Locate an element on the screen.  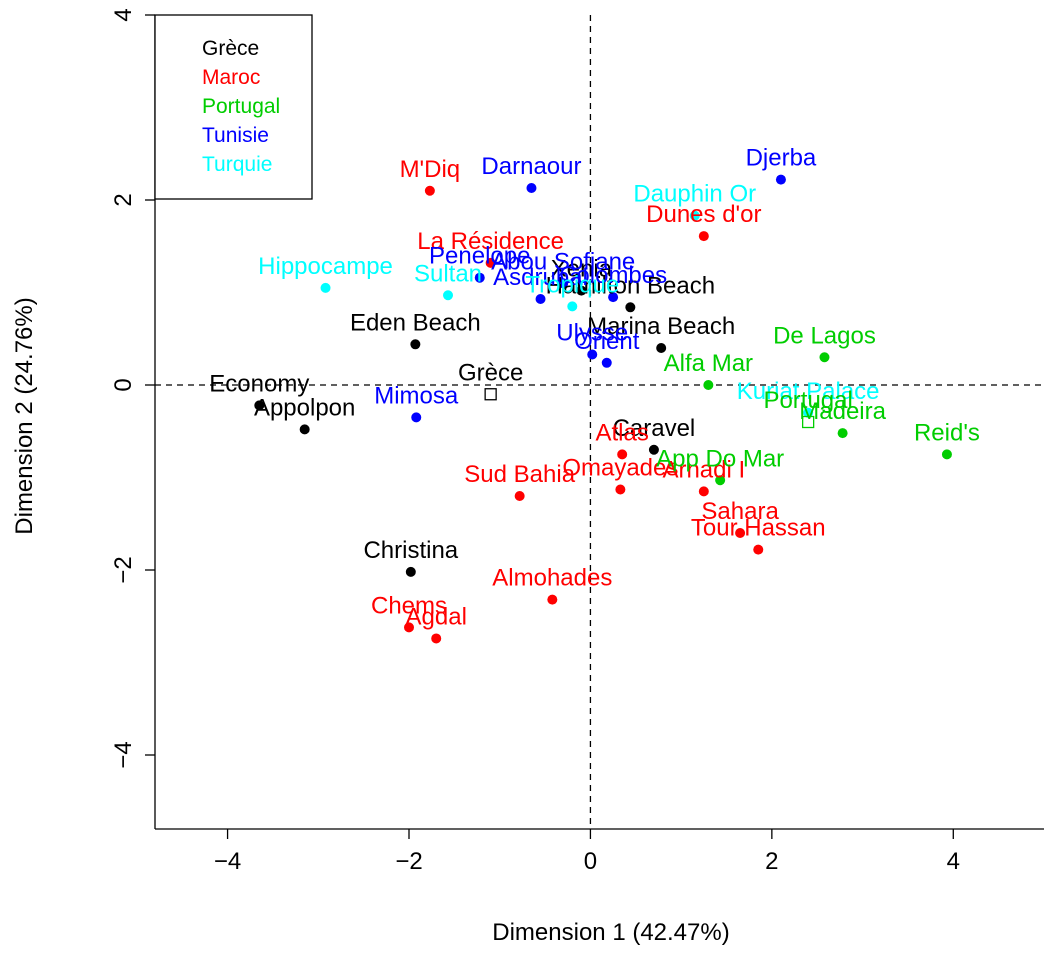
point-label: Ulysse is located at coordinates (592, 332).